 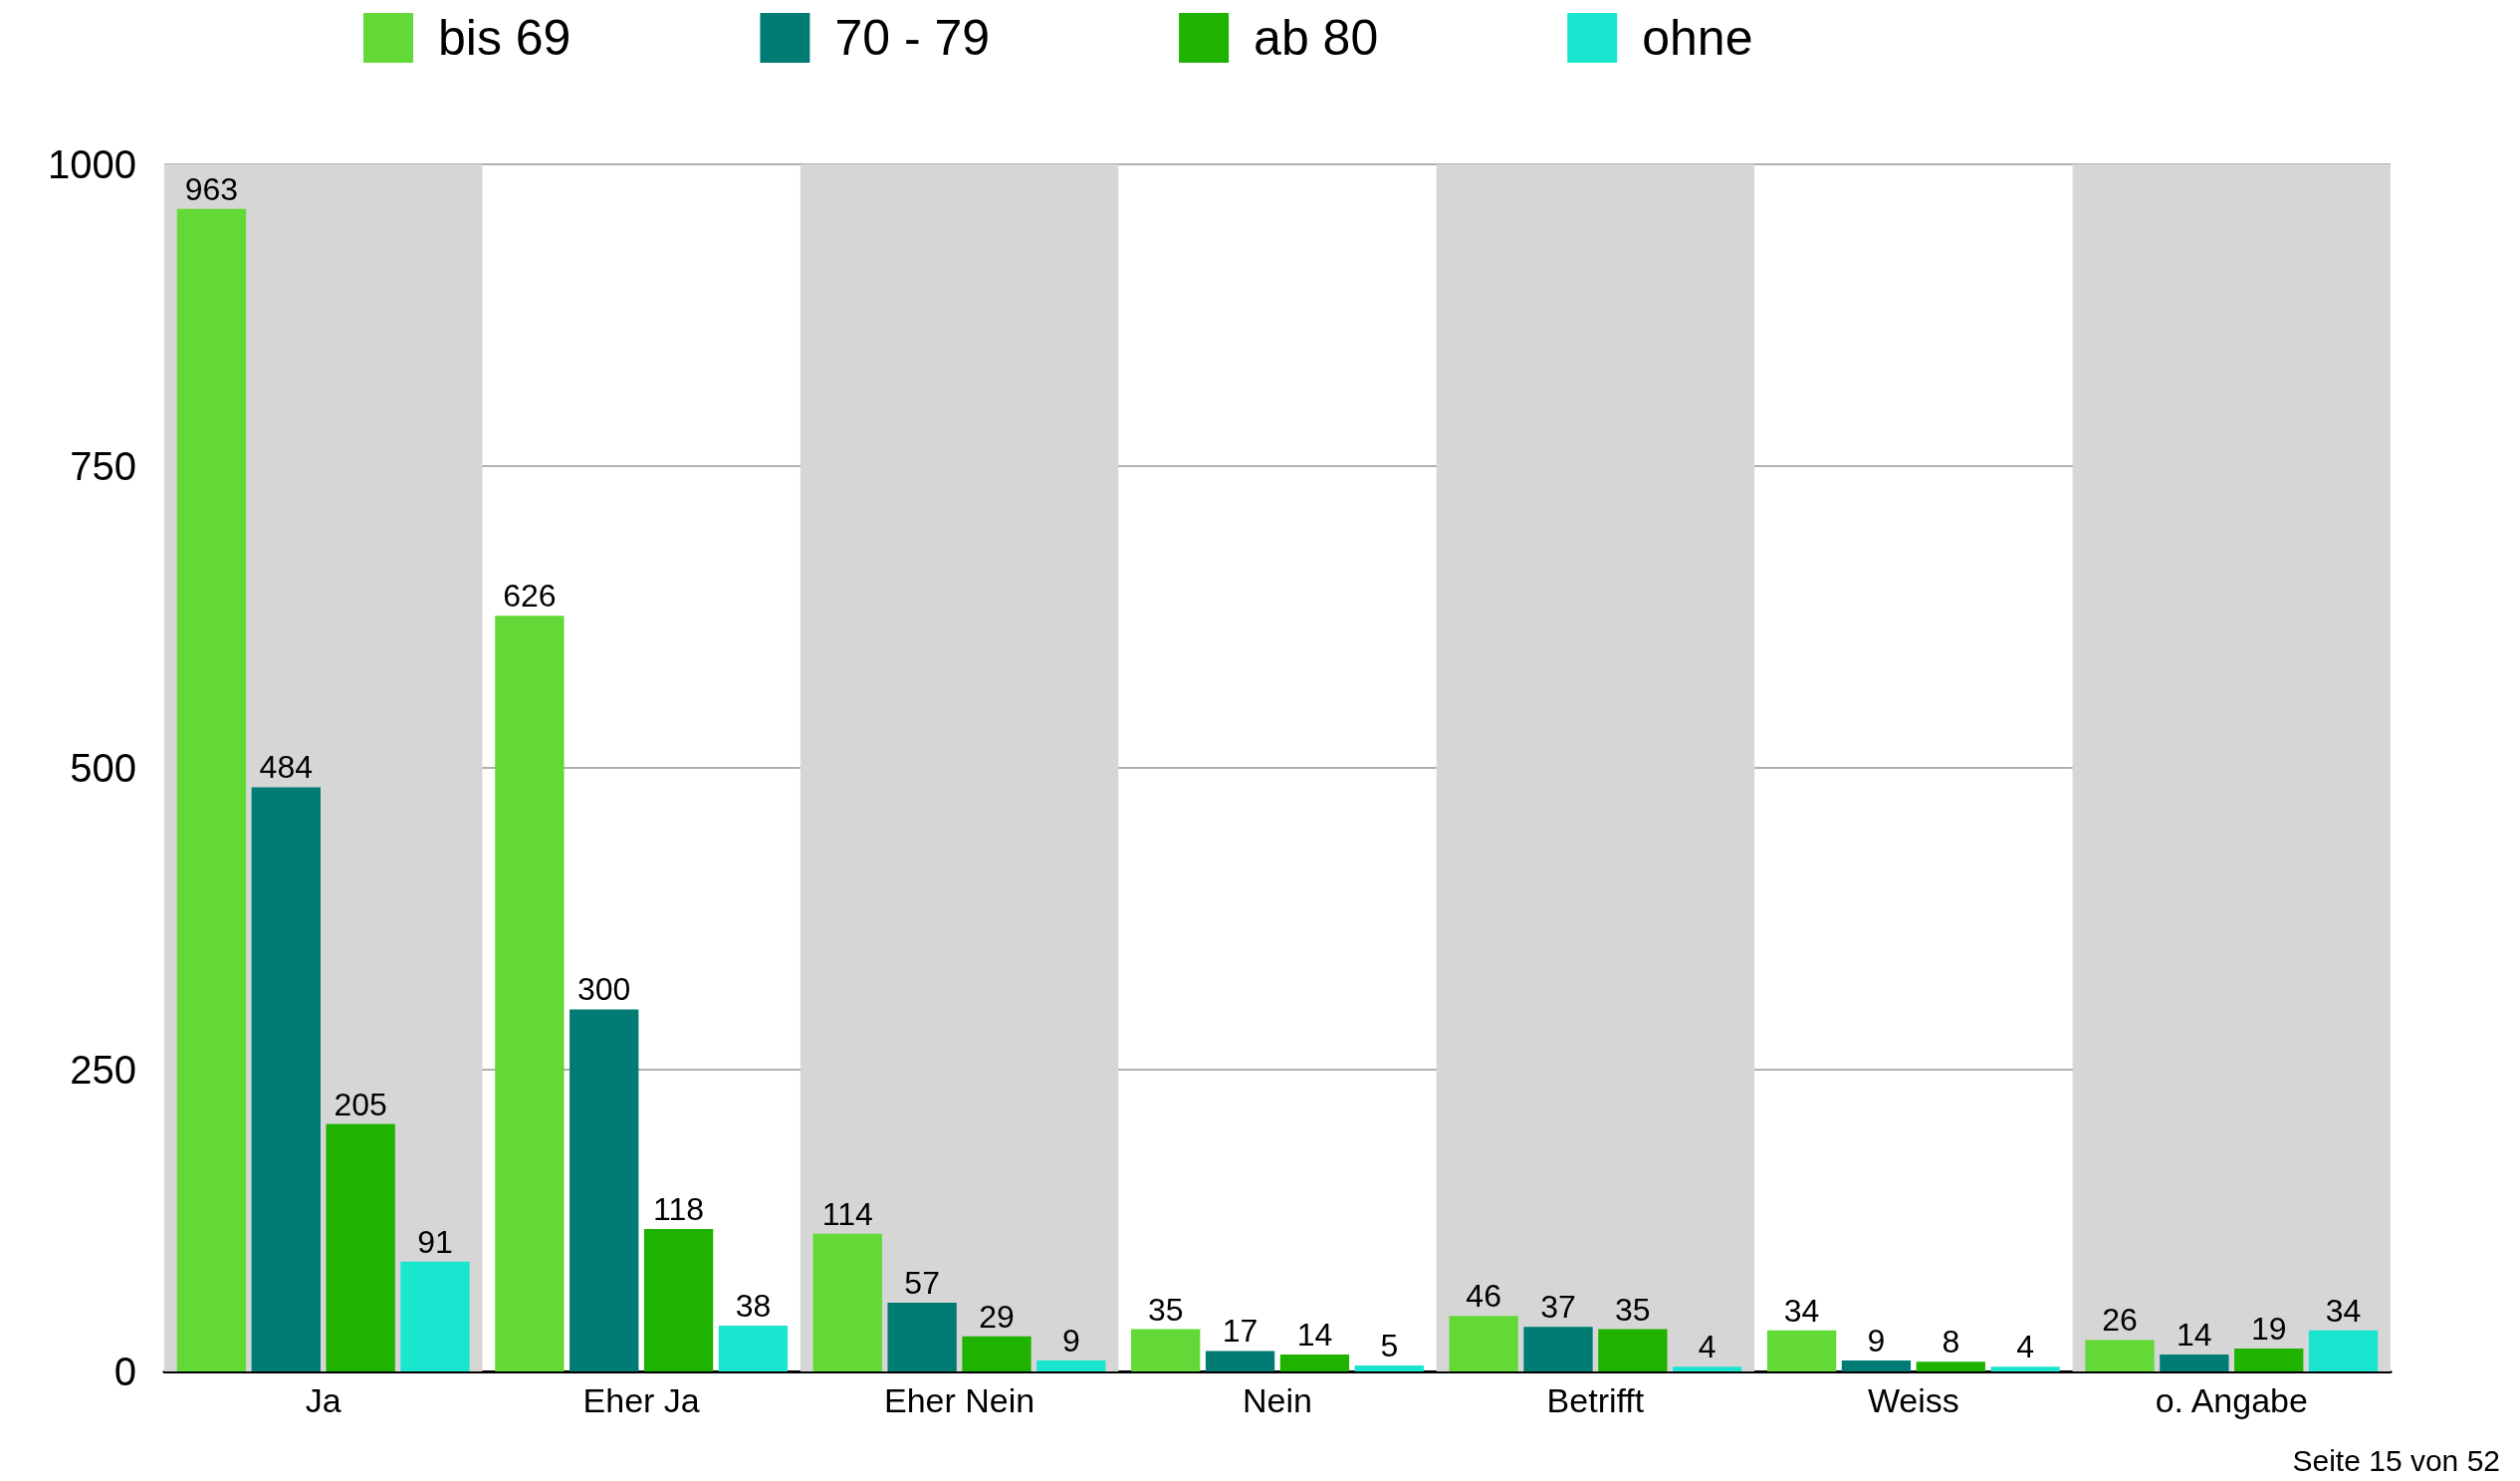 What do you see at coordinates (2231, 1400) in the screenshot?
I see `x-tick-label: o. Angabe` at bounding box center [2231, 1400].